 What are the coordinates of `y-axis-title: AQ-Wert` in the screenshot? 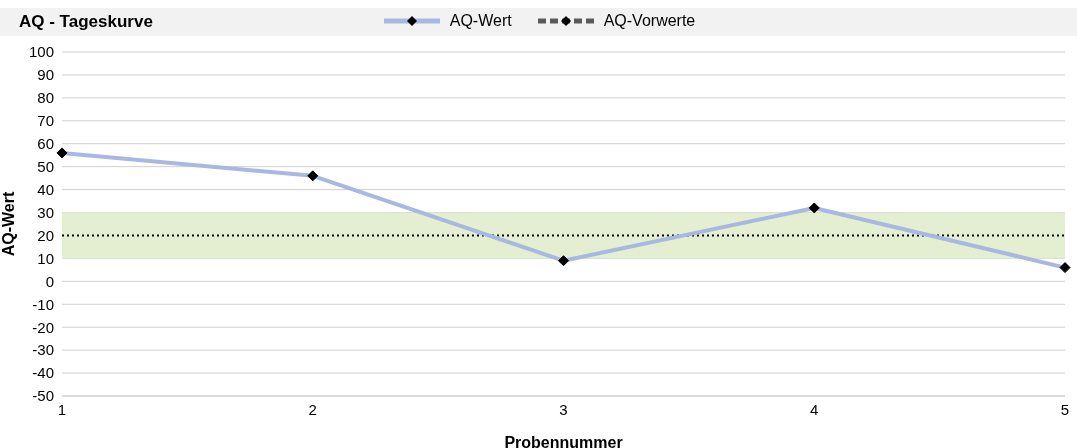 It's located at (8, 224).